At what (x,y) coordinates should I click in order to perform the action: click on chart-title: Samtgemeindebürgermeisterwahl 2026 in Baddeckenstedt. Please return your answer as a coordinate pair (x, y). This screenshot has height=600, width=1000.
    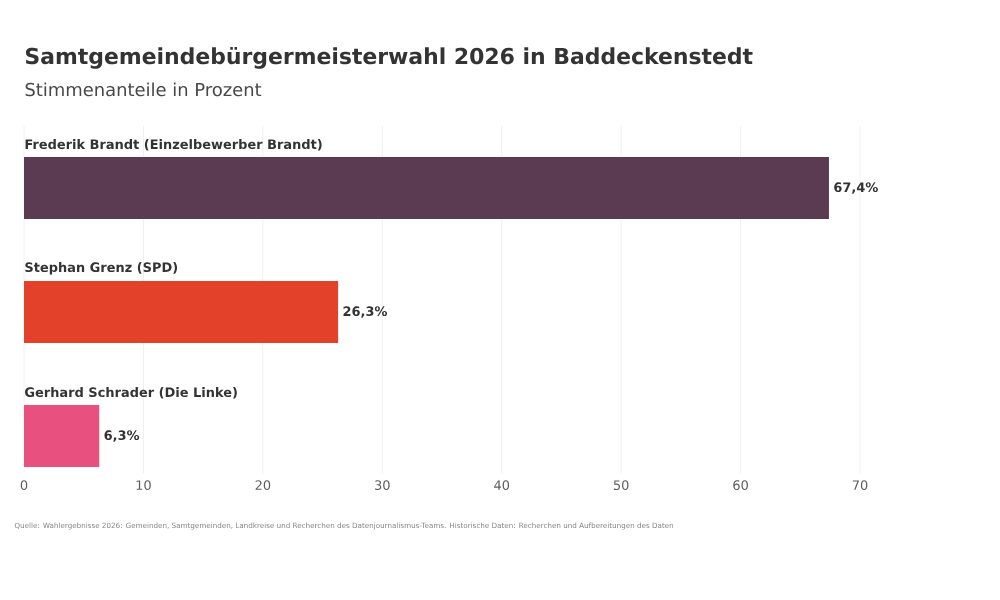
    Looking at the image, I should click on (389, 58).